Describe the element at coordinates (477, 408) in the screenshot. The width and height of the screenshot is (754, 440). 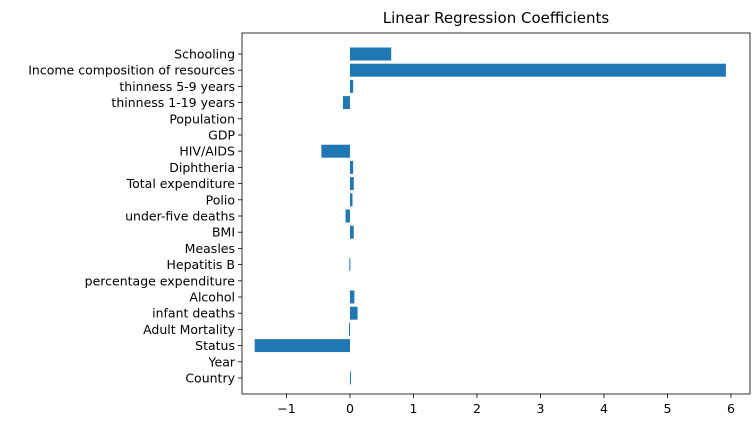
I see `x-tick-label: 2` at that location.